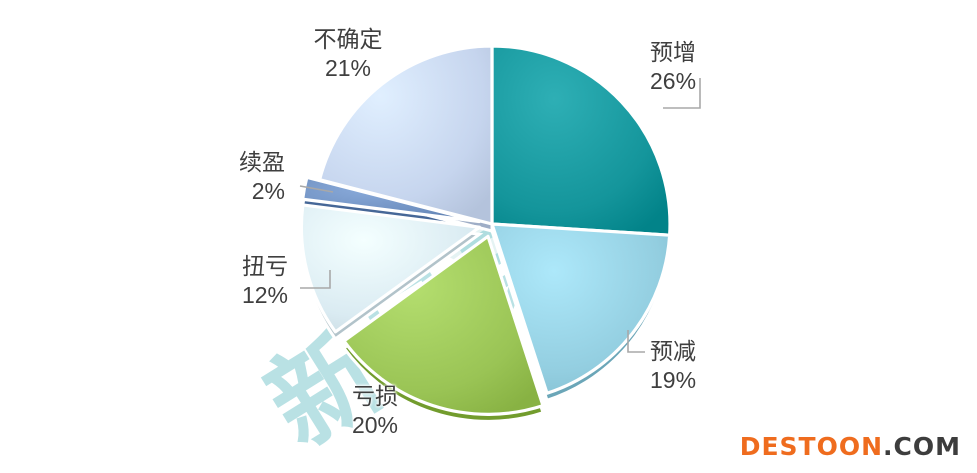  Describe the element at coordinates (264, 295) in the screenshot. I see `pie-label-value: 12%` at that location.